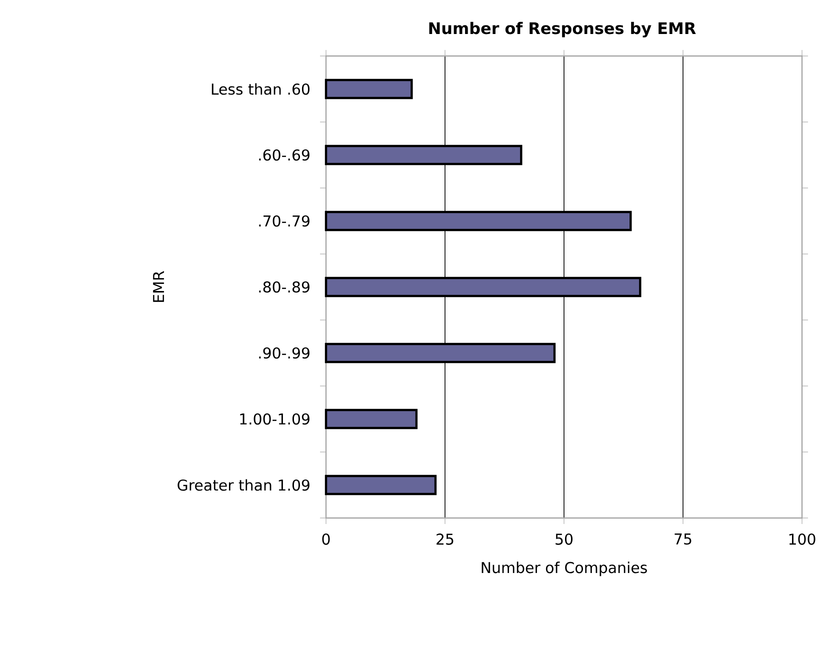 The image size is (829, 648). I want to click on x-tick-label: 25, so click(445, 539).